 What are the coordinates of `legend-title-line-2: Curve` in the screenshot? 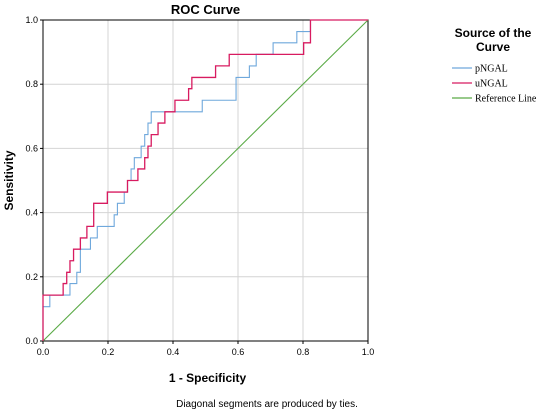 It's located at (493, 47).